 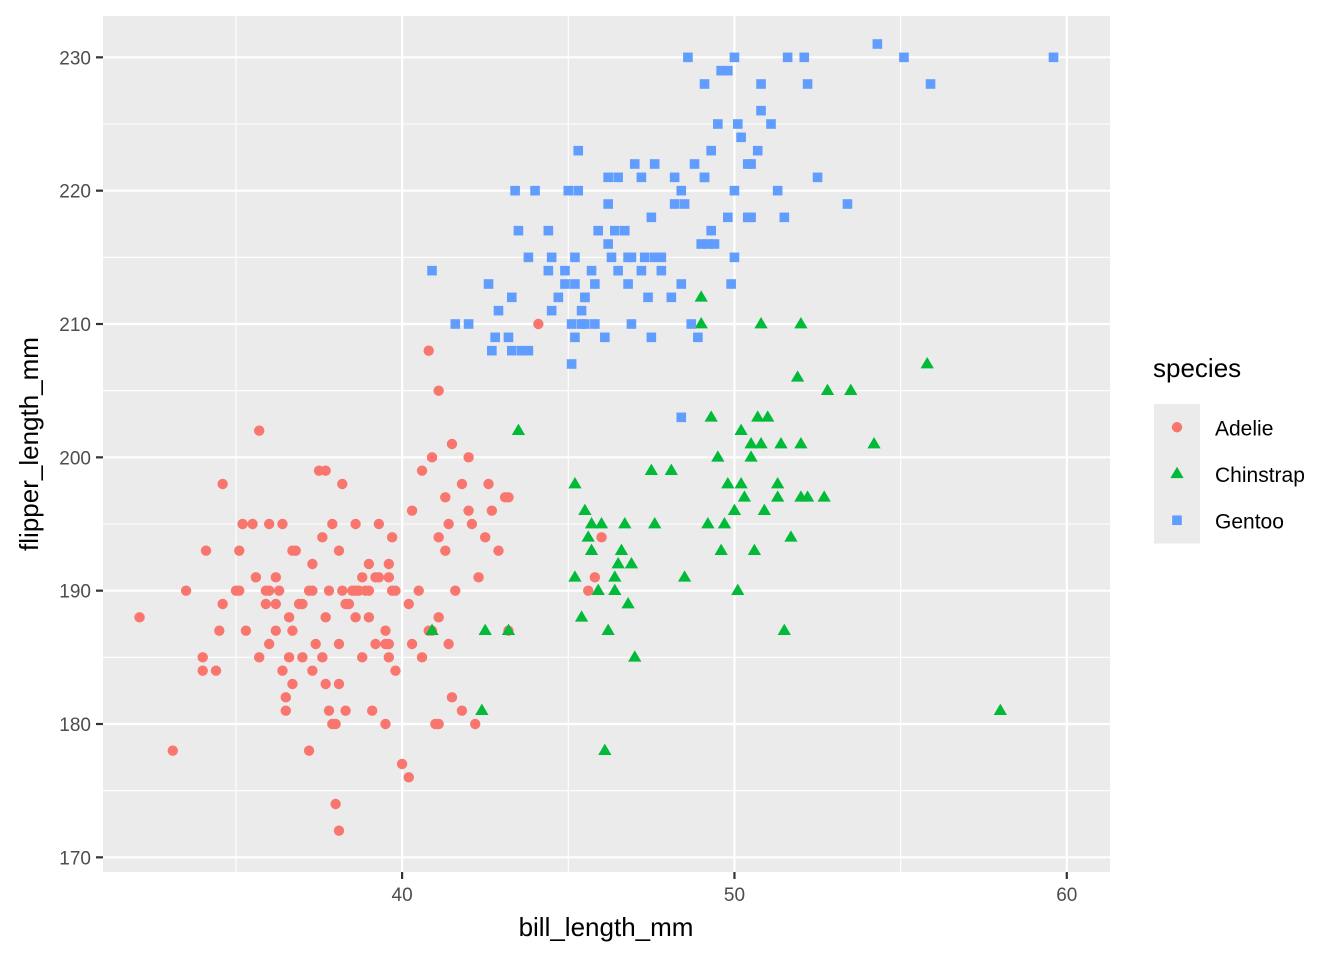 I want to click on y-axis-title: flipper_length_mm, so click(x=29, y=444).